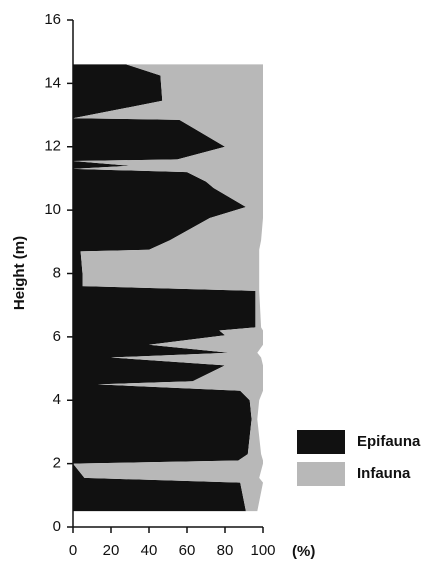 This screenshot has height=568, width=433. I want to click on y-tick-label: 0, so click(57, 526).